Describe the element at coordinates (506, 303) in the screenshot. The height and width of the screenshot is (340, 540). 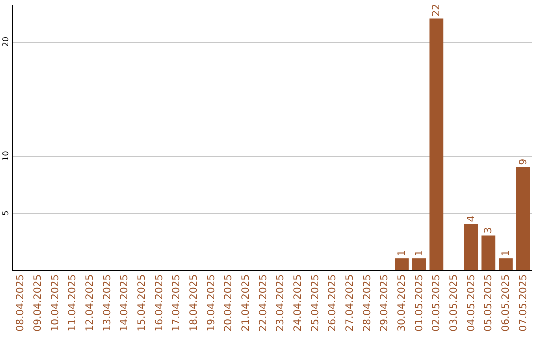
I see `x-tick-label: 06.05.2025` at that location.